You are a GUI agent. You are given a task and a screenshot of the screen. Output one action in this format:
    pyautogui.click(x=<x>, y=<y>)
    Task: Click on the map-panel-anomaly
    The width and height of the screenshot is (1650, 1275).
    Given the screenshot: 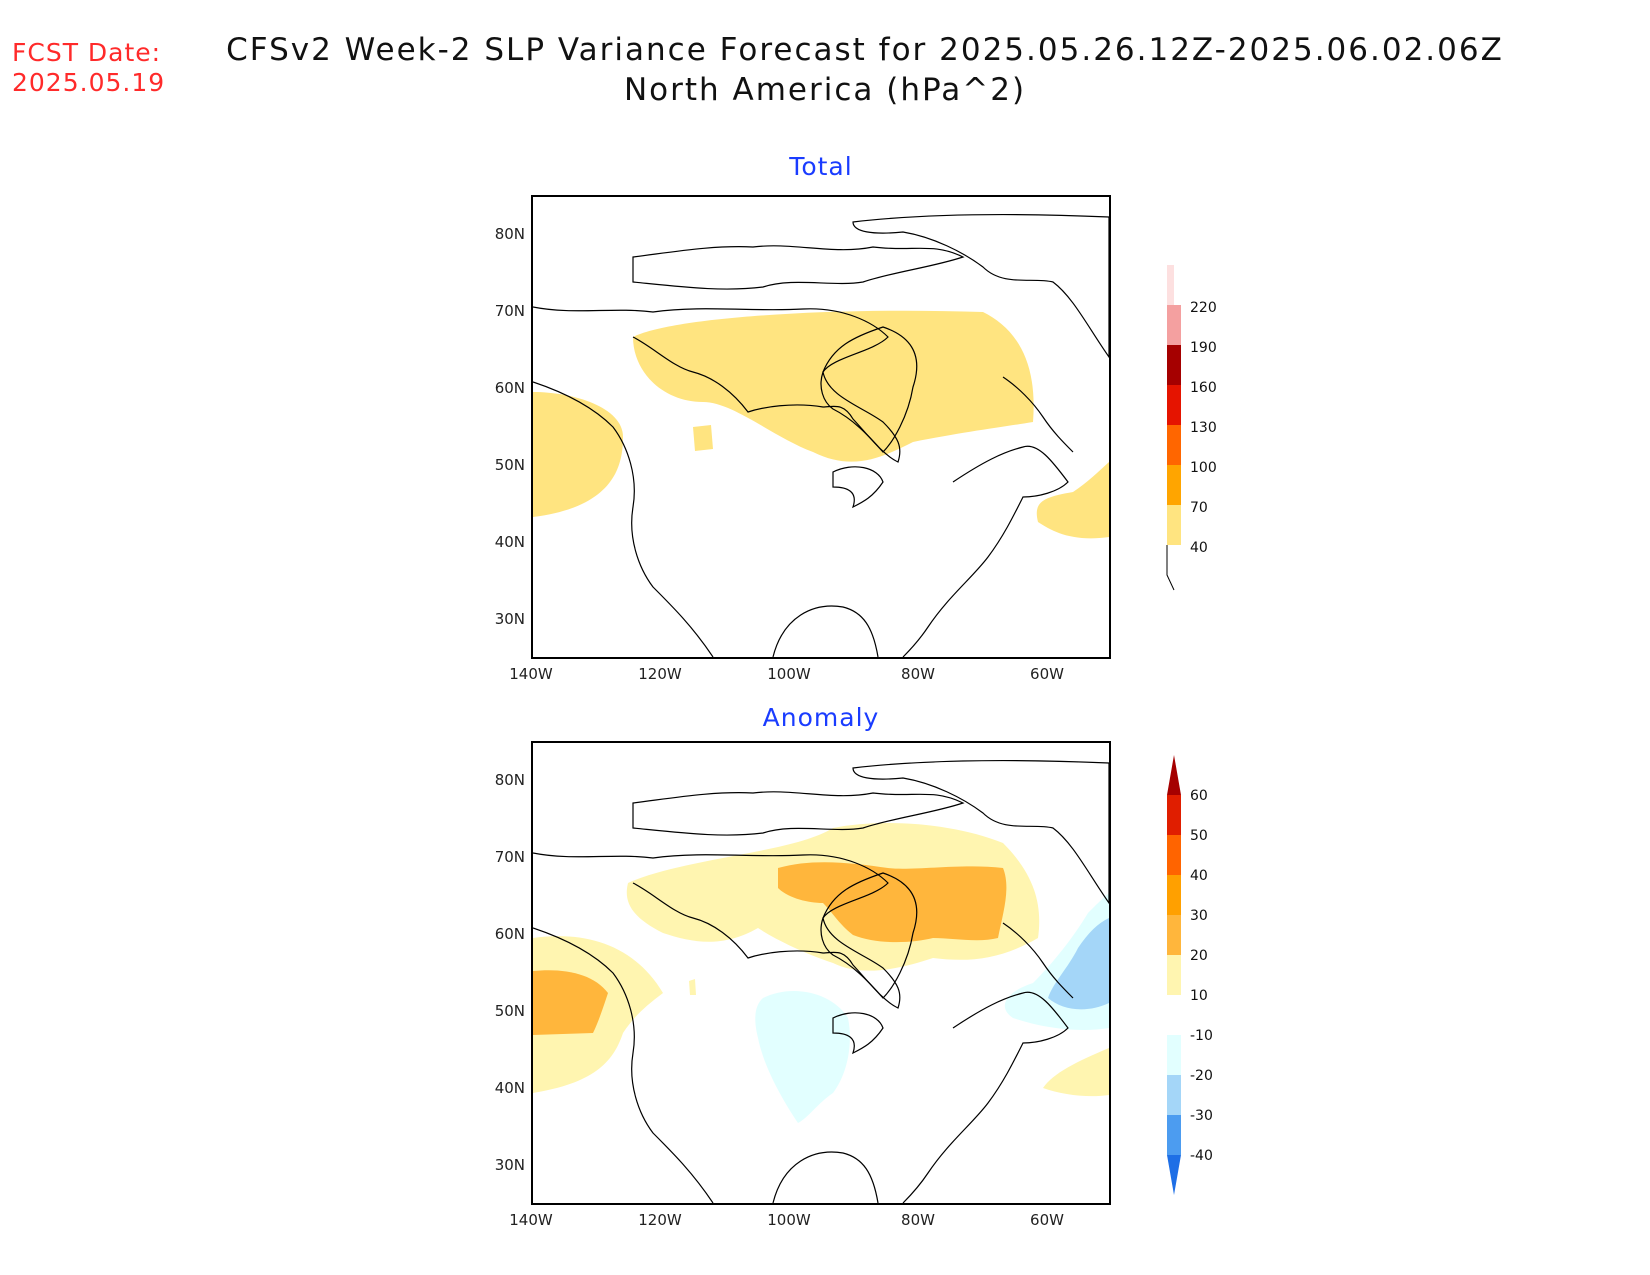 What is the action you would take?
    pyautogui.click(x=821, y=973)
    